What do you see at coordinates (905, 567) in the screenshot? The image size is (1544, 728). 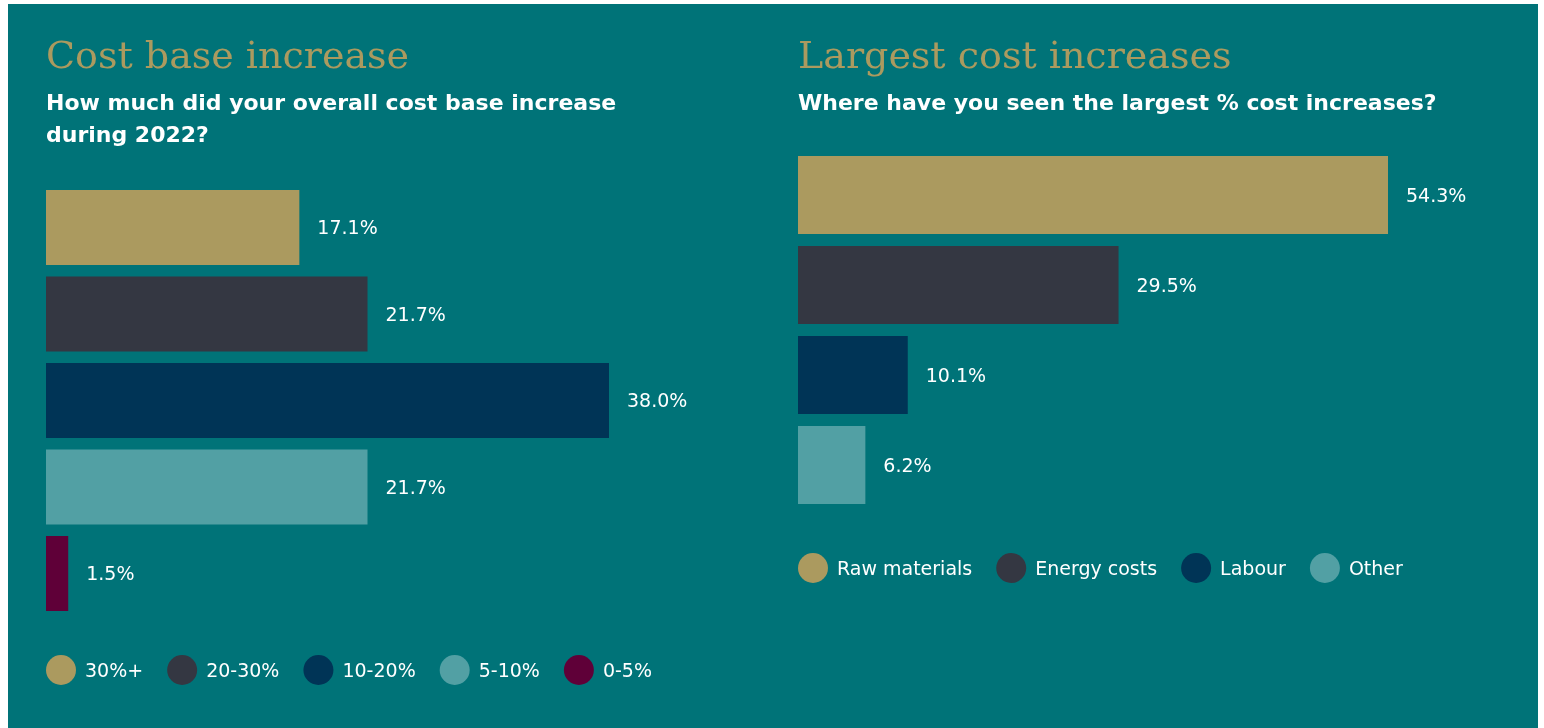 I see `legend-label: Raw materials` at bounding box center [905, 567].